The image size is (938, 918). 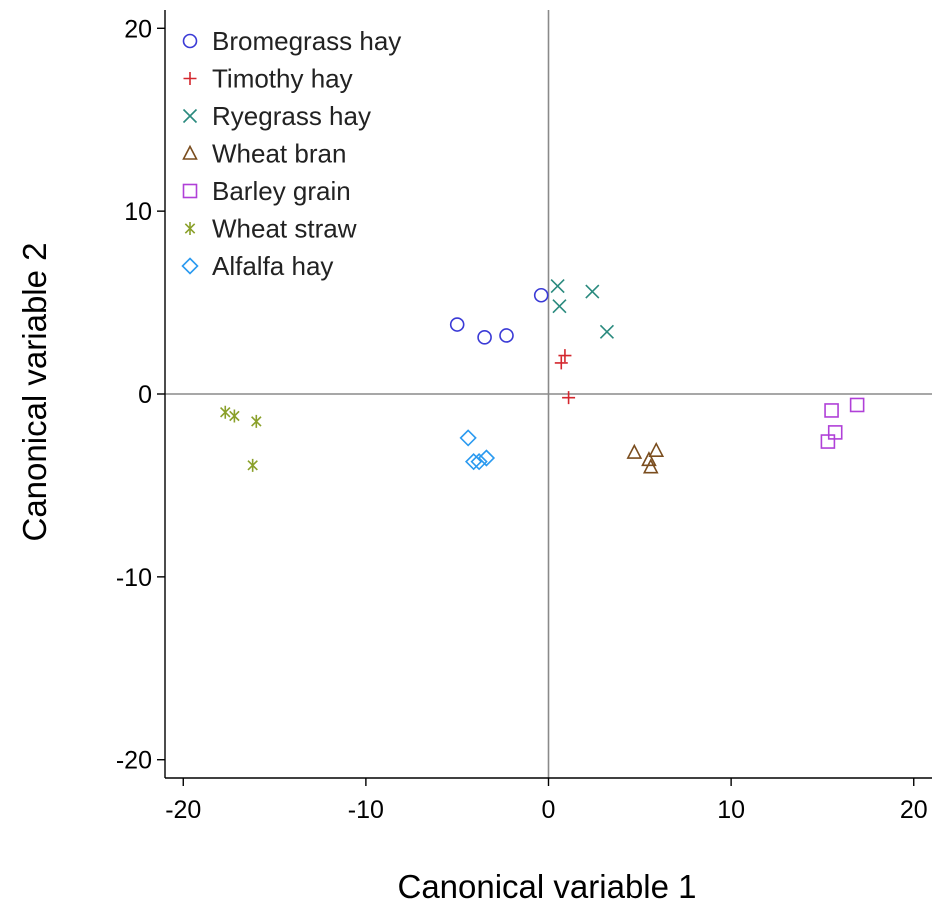 I want to click on legend-label: Wheat straw, so click(x=284, y=229).